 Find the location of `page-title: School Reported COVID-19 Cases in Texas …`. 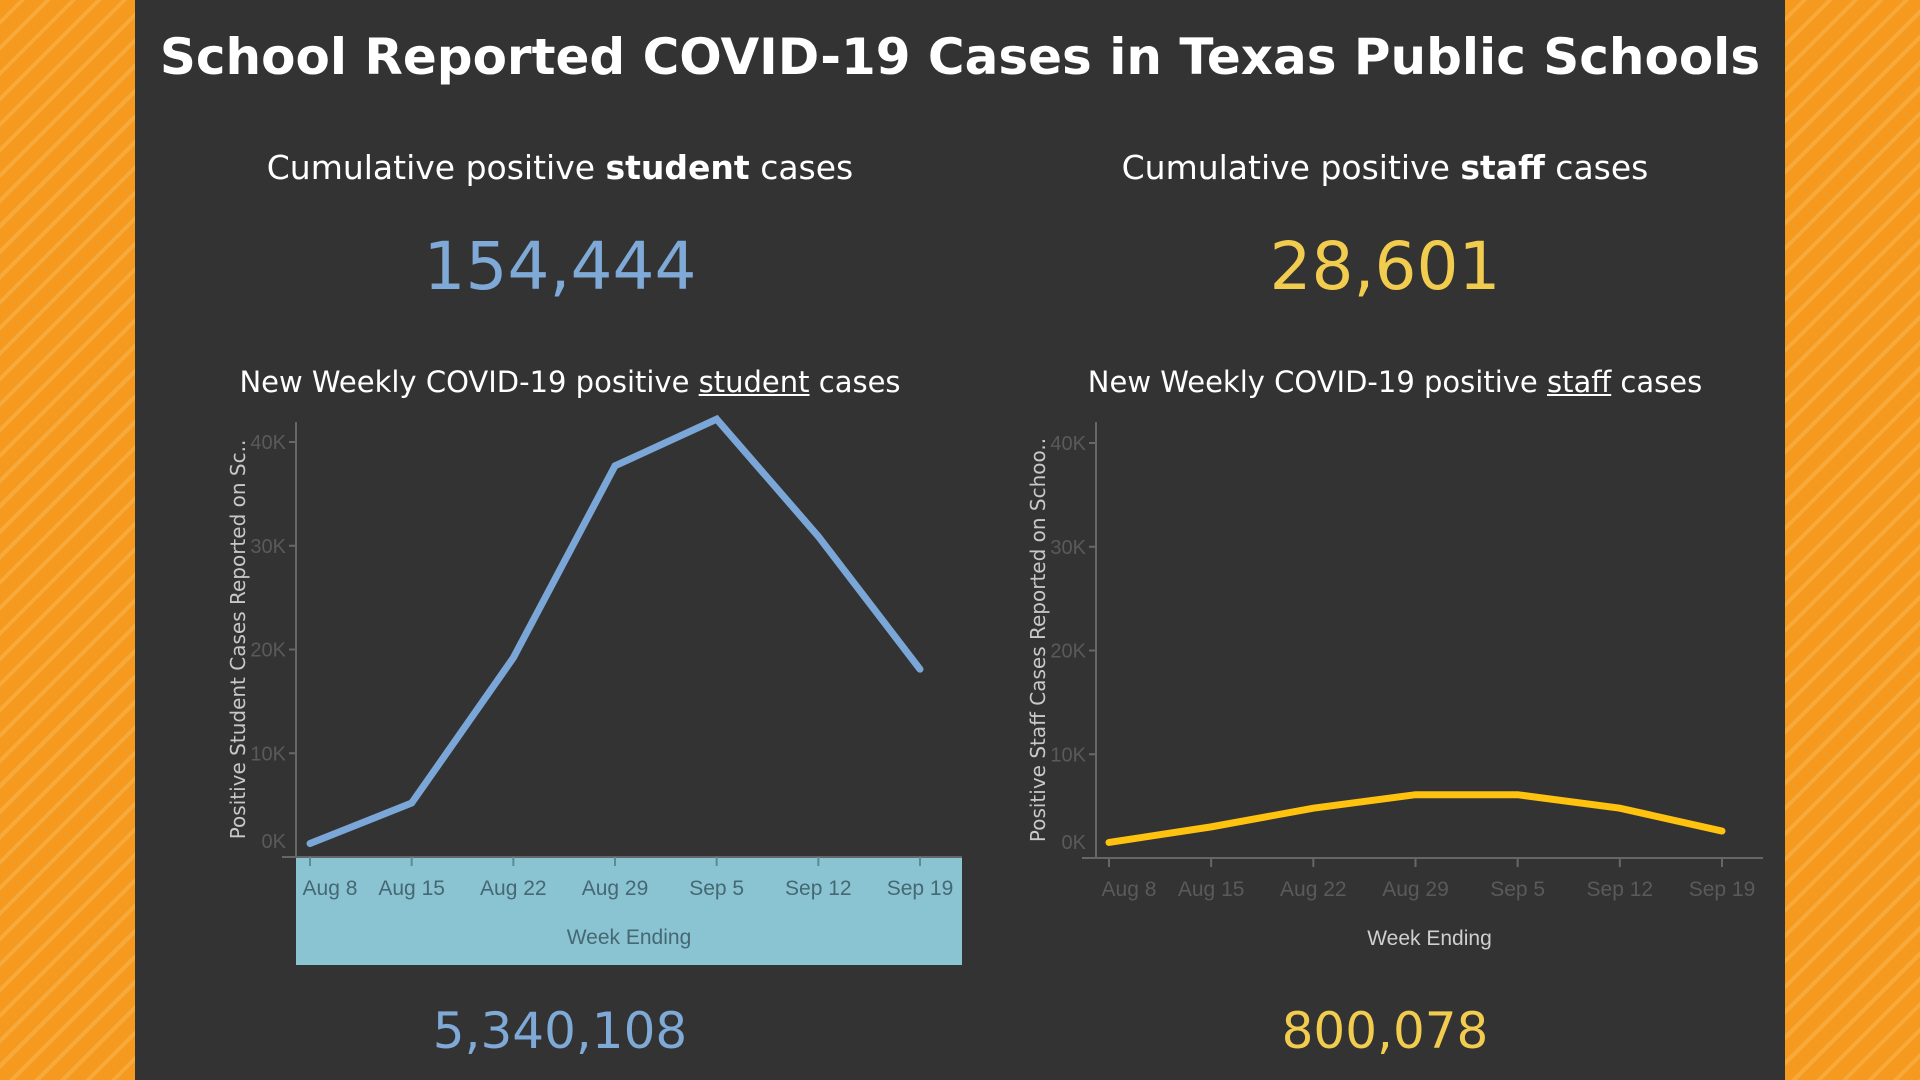

page-title: School Reported COVID-19 Cases in Texas … is located at coordinates (960, 57).